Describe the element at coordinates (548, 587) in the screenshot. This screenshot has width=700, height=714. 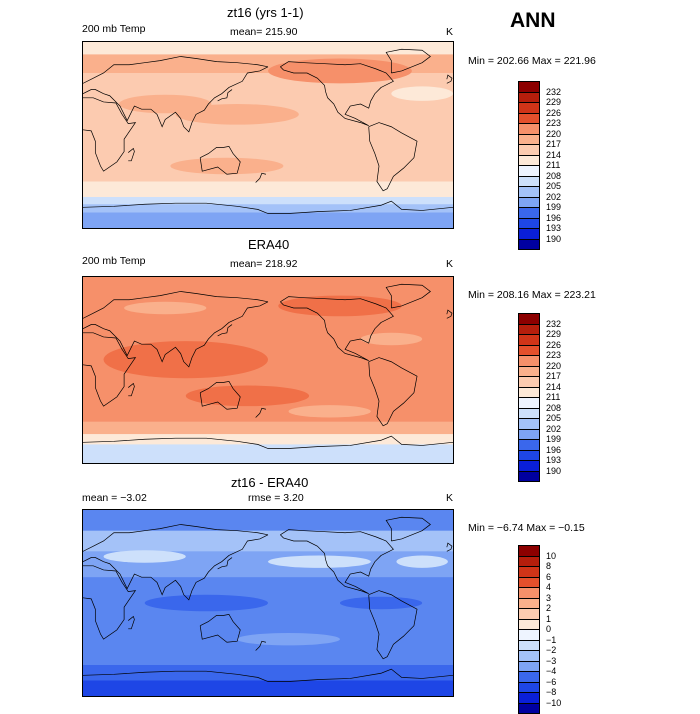
I see `colorbar-tick-label: 4` at that location.